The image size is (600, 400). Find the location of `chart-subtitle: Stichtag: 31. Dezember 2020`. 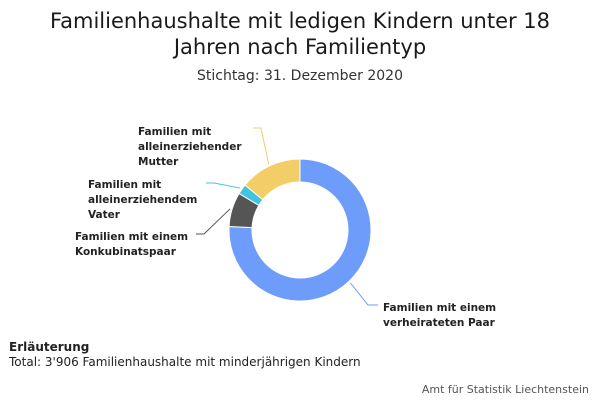

chart-subtitle: Stichtag: 31. Dezember 2020 is located at coordinates (299, 76).